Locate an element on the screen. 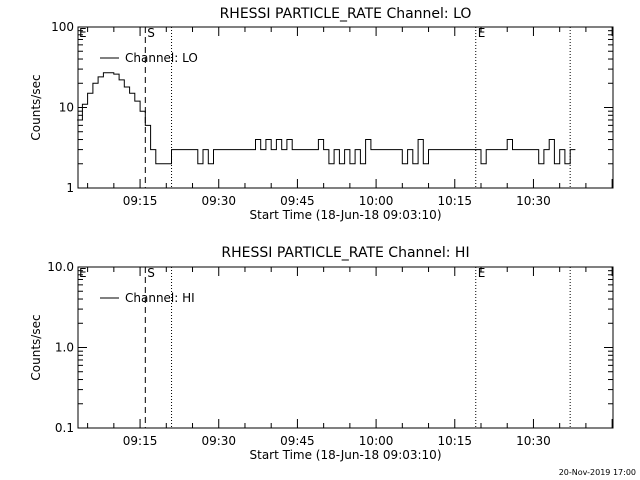 Image resolution: width=640 pixels, height=480 pixels. chart-title: RHESSI PARTICLE_RATE Channel: HI is located at coordinates (345, 253).